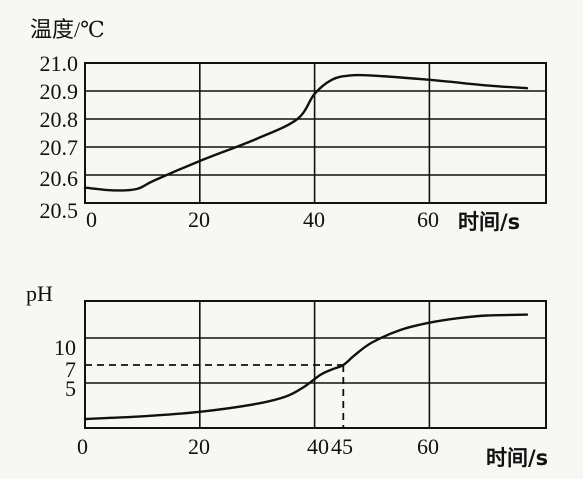 The width and height of the screenshot is (583, 479). I want to click on ph-tick-10: 10, so click(65, 347).